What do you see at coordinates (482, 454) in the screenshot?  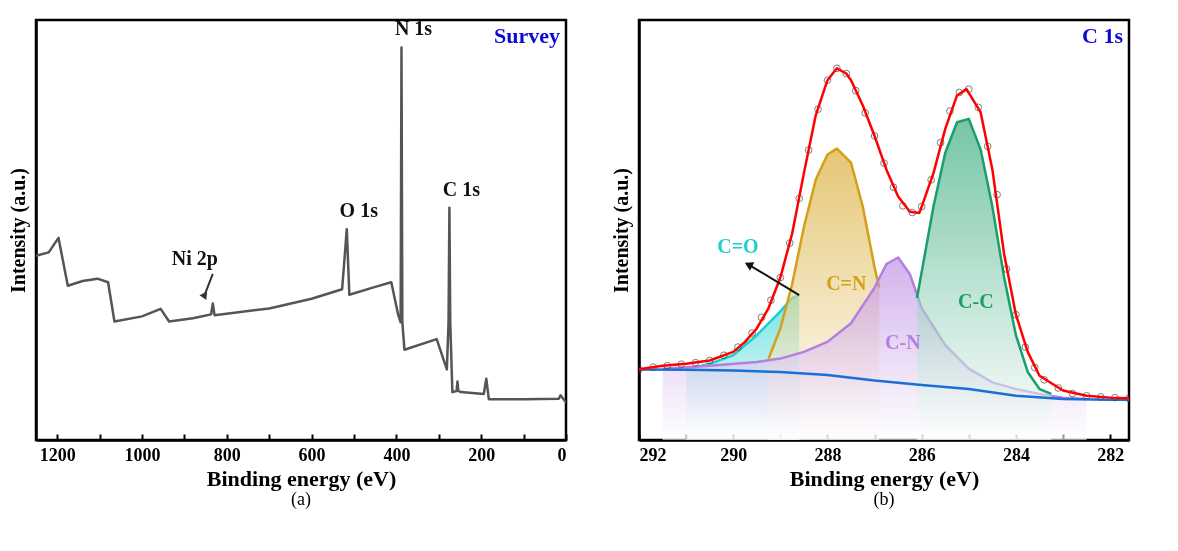 I see `x-tick-label: 200` at bounding box center [482, 454].